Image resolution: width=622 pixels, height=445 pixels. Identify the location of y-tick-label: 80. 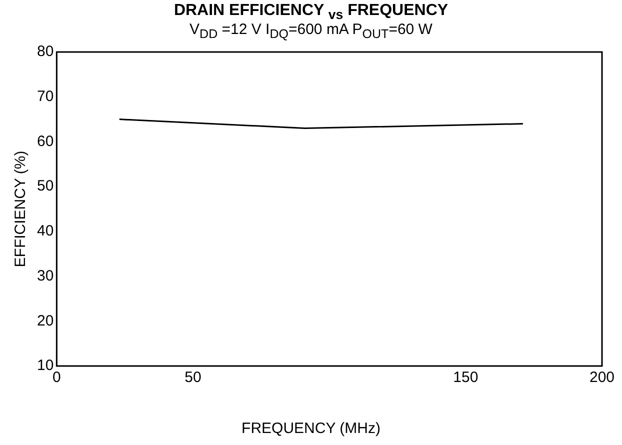
(45, 51).